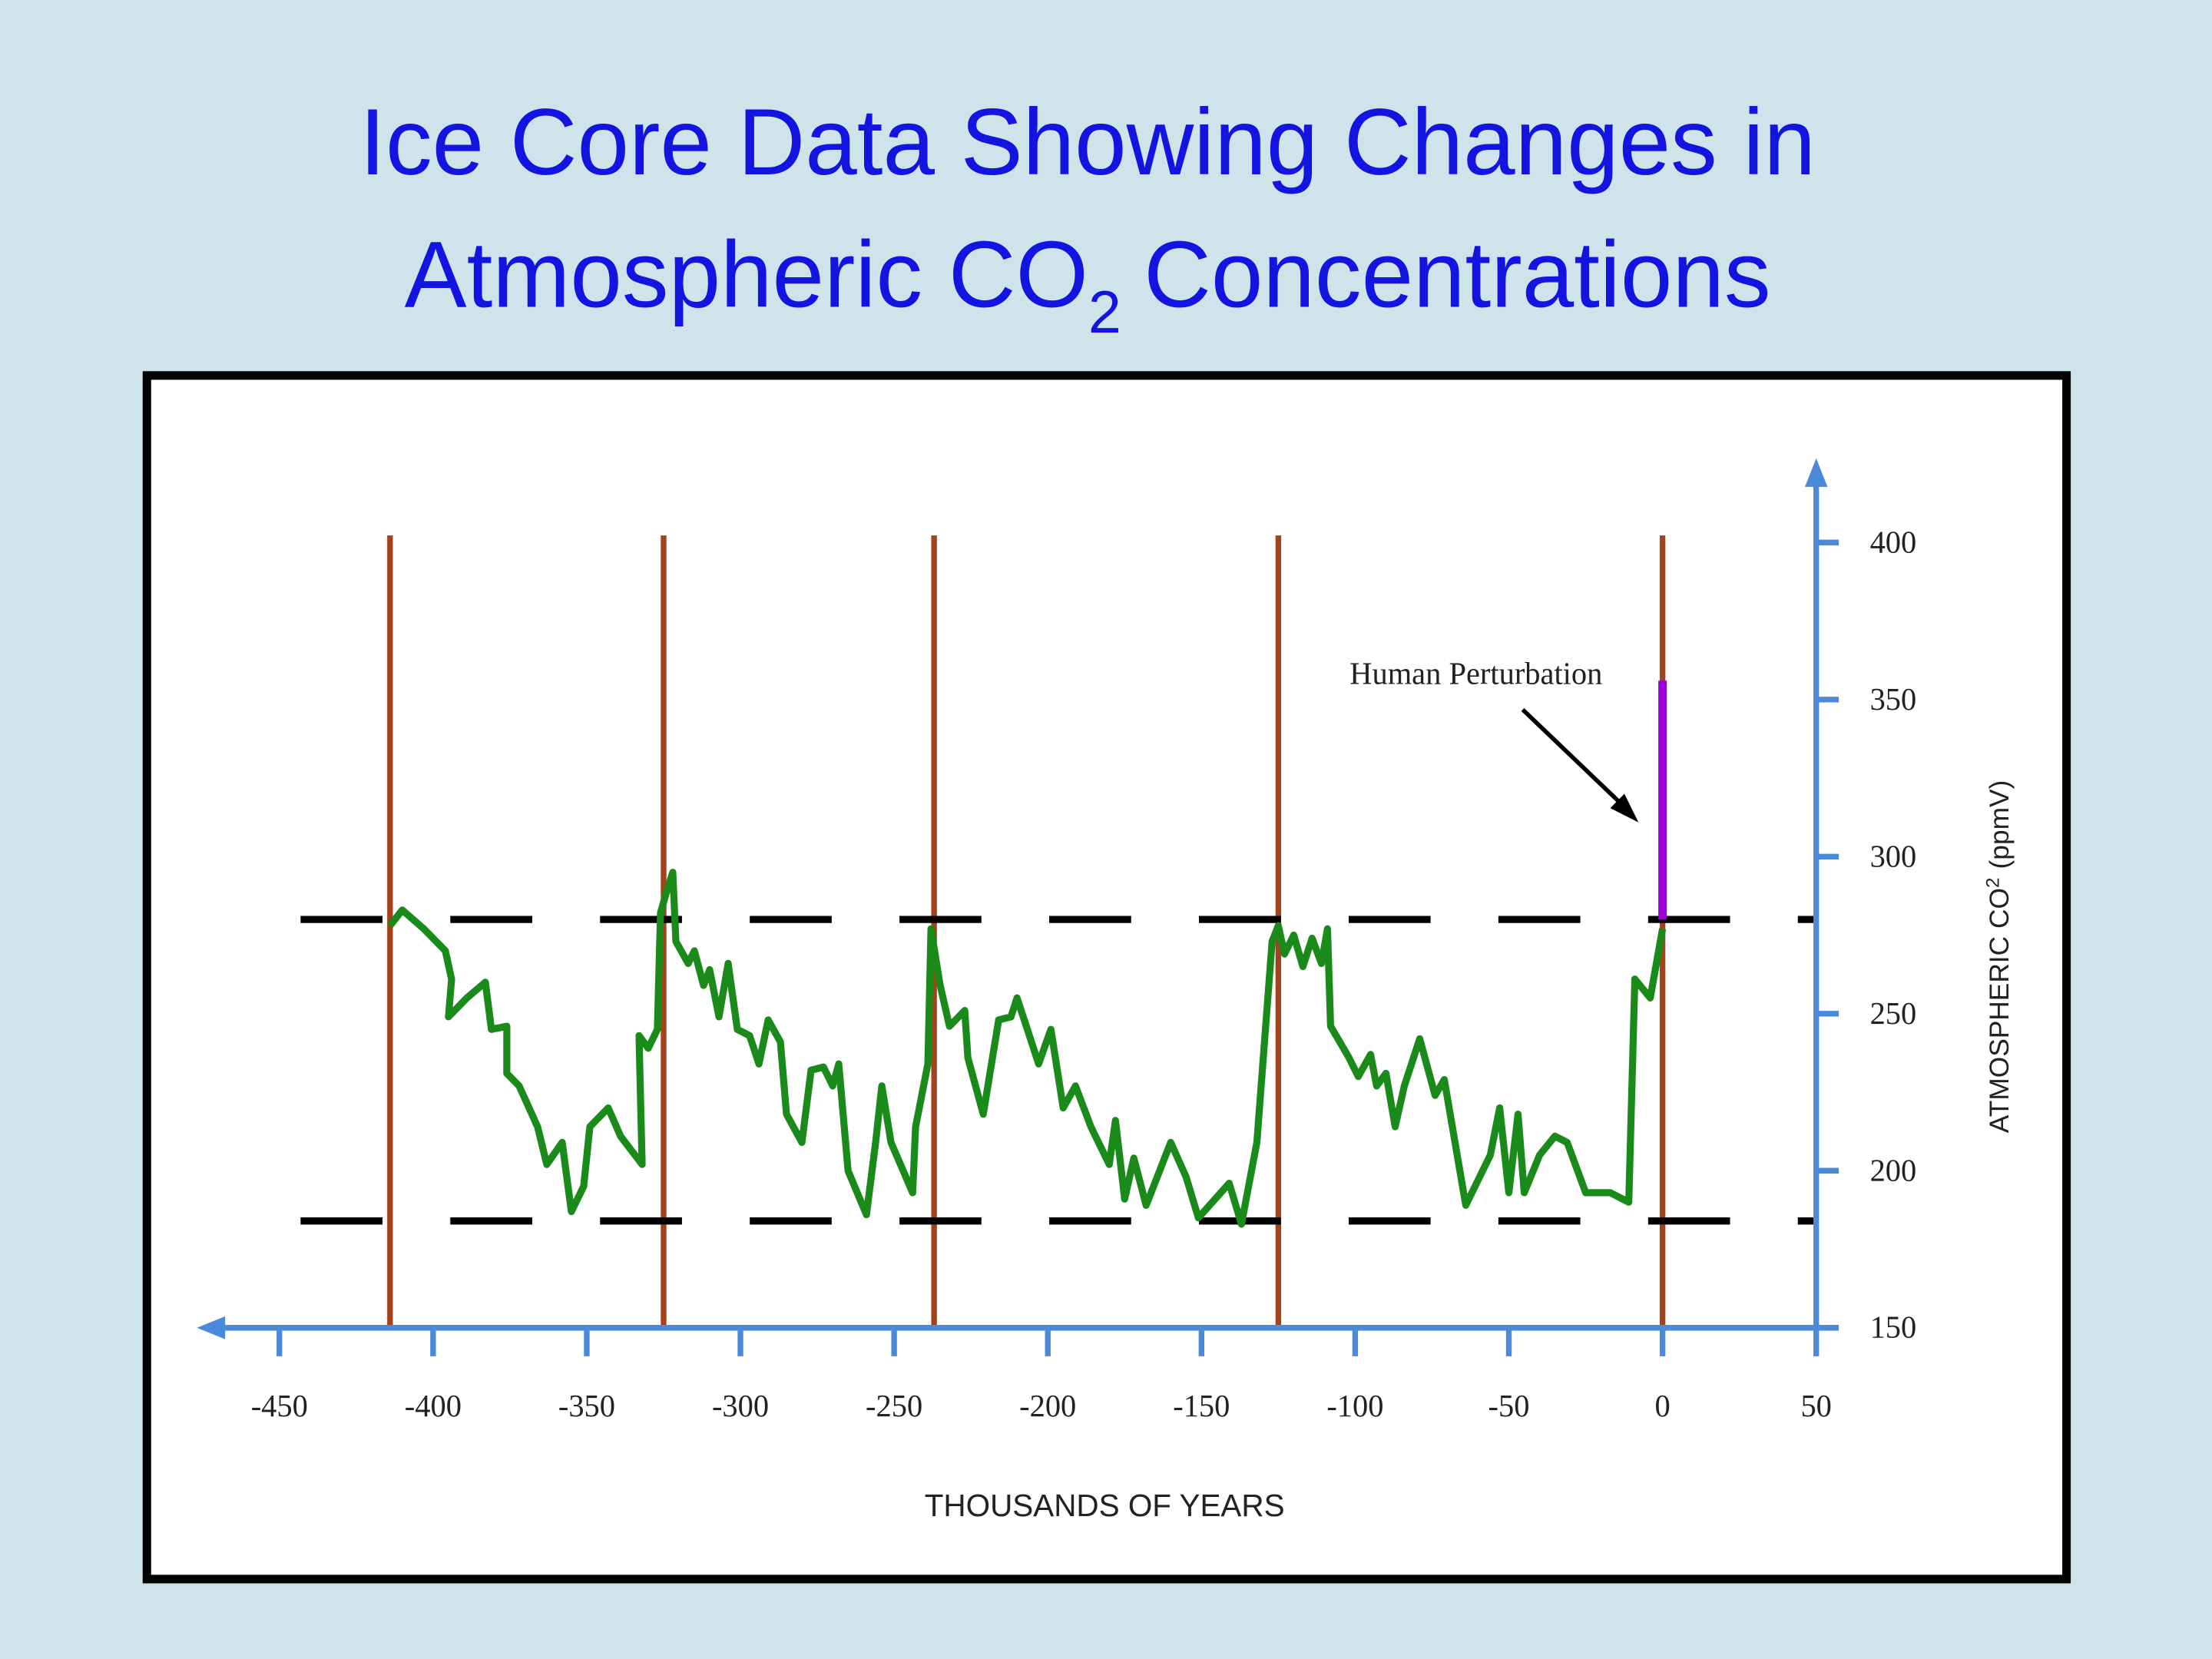 Image resolution: width=2212 pixels, height=1659 pixels. Describe the element at coordinates (1202, 1406) in the screenshot. I see `x-tick-label: -150` at that location.